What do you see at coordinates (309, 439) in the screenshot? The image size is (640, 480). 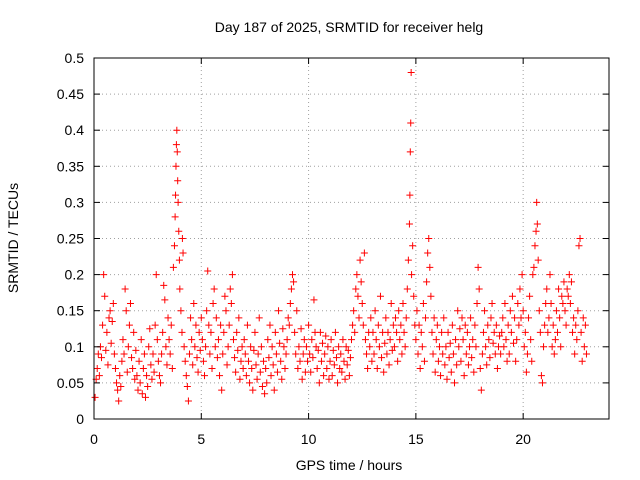 I see `x-tick-label: 10` at bounding box center [309, 439].